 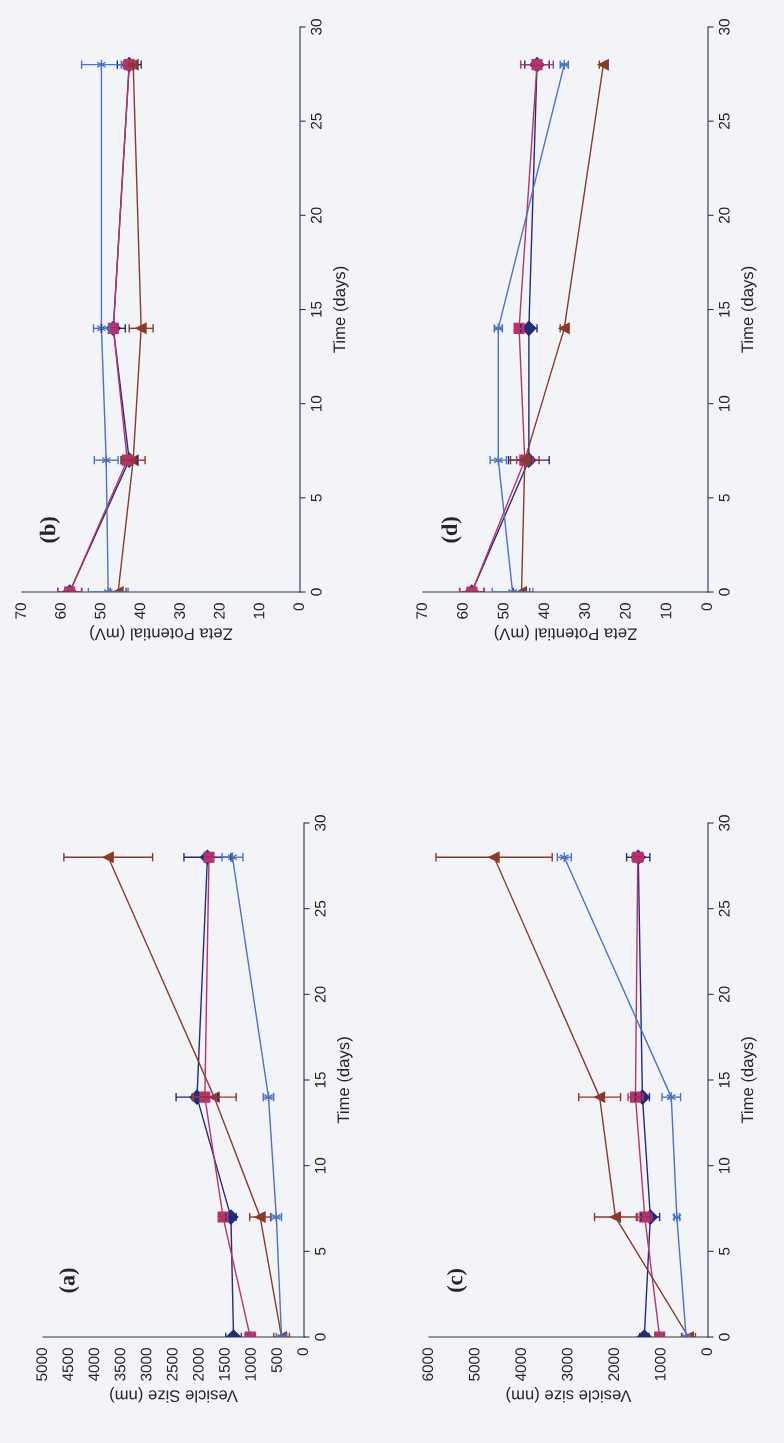 I want to click on x-axis-title: Vesicle Size (nm), so click(x=174, y=1394).